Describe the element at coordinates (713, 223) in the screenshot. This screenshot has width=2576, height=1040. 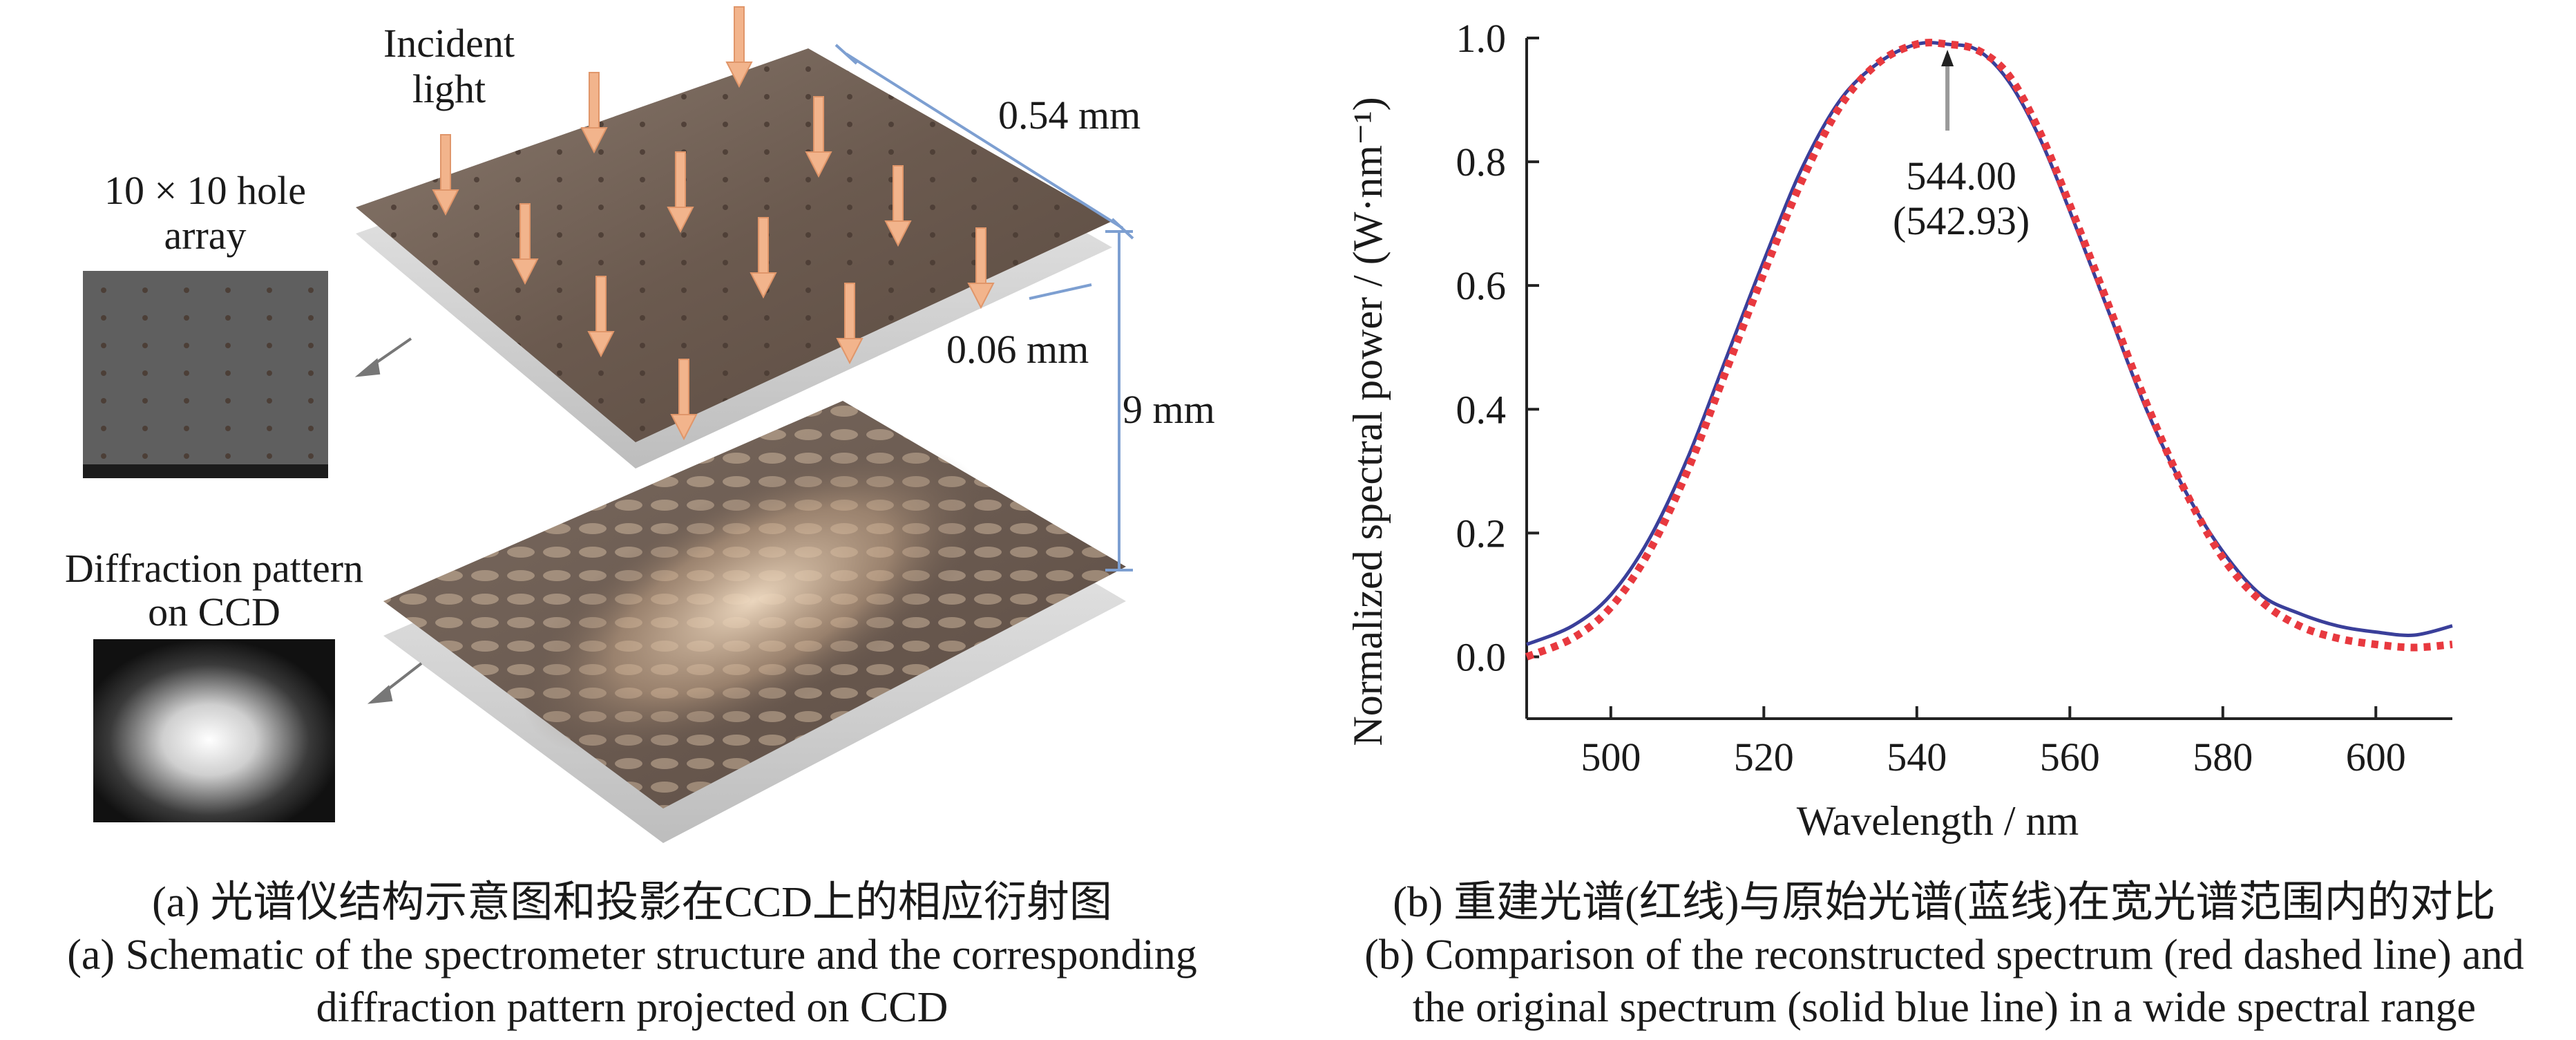
I see `incident-light-arrows` at that location.